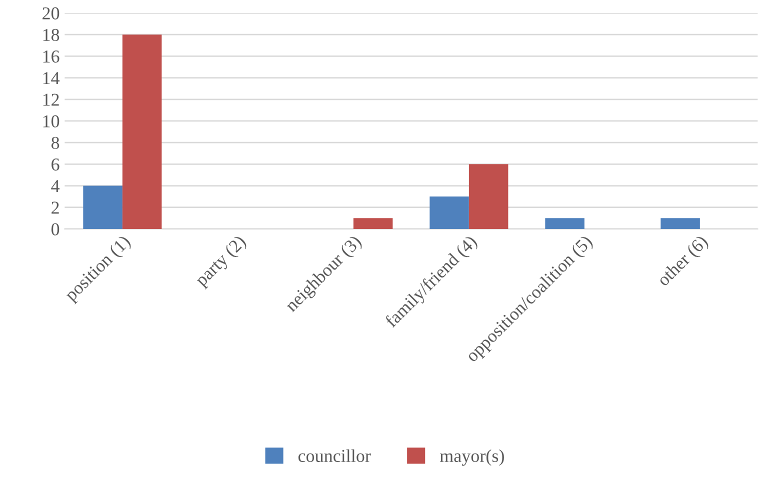 The height and width of the screenshot is (482, 770). What do you see at coordinates (55, 143) in the screenshot?
I see `y-tick-label: 8` at bounding box center [55, 143].